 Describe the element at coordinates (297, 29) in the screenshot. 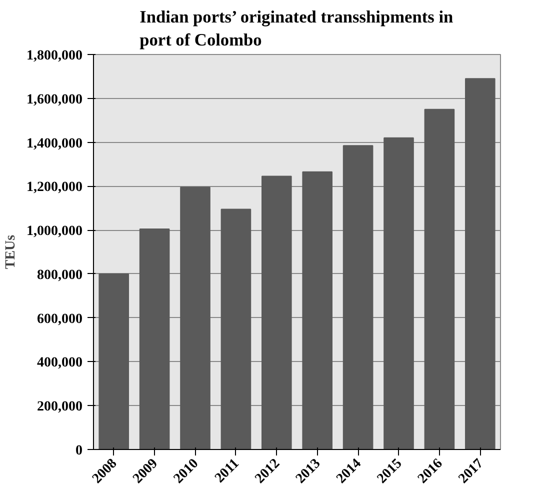

I see `chart-title: Indian ports’ originated transshipments in port of Colombo` at that location.